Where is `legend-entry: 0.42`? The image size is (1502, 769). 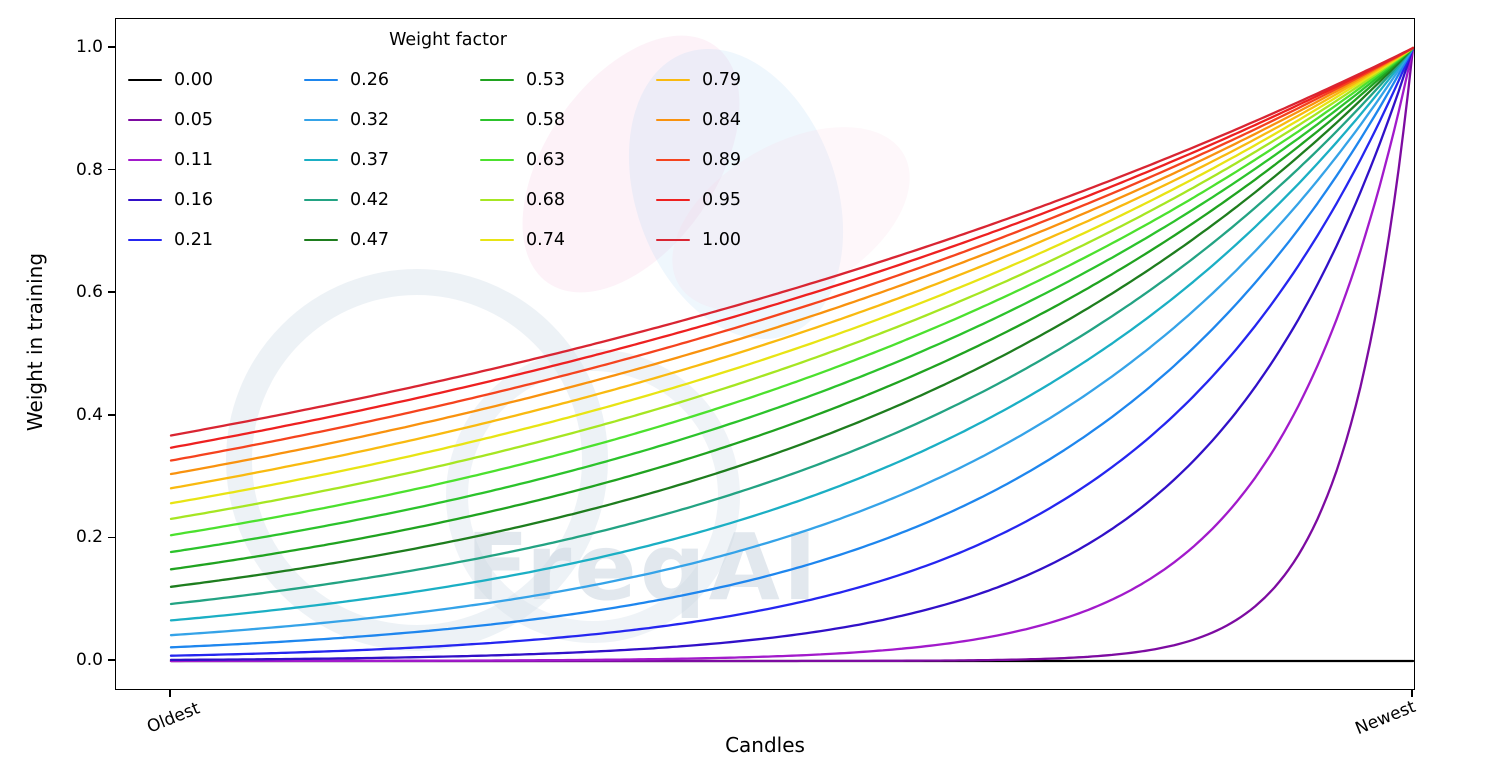 legend-entry: 0.42 is located at coordinates (392, 200).